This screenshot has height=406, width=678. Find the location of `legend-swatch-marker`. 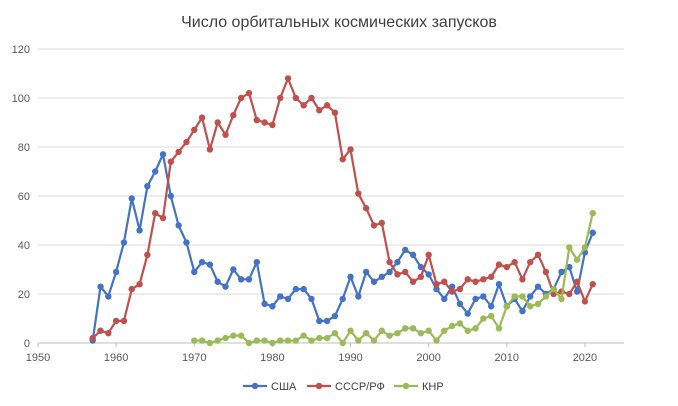

legend-swatch-marker is located at coordinates (406, 386).